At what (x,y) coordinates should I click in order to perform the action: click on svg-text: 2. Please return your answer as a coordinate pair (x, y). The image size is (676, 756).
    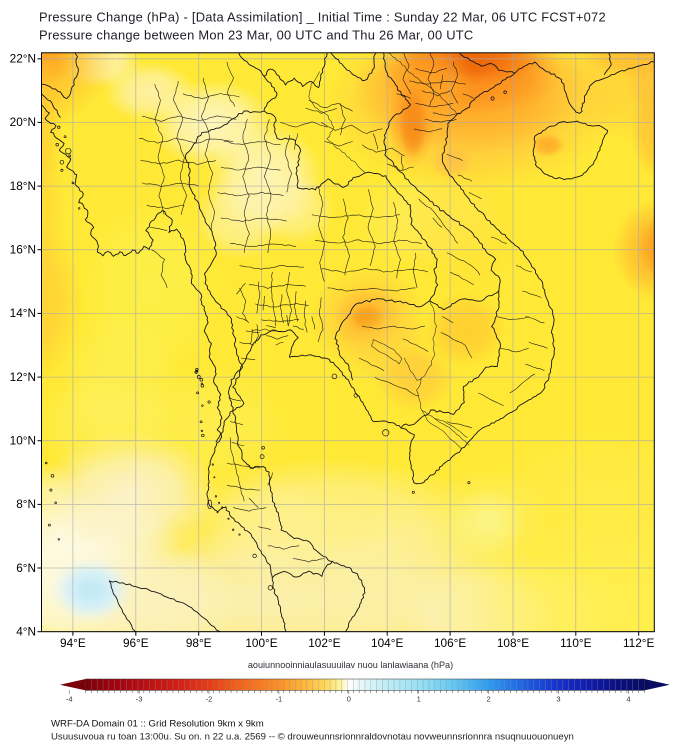
    Looking at the image, I should click on (489, 698).